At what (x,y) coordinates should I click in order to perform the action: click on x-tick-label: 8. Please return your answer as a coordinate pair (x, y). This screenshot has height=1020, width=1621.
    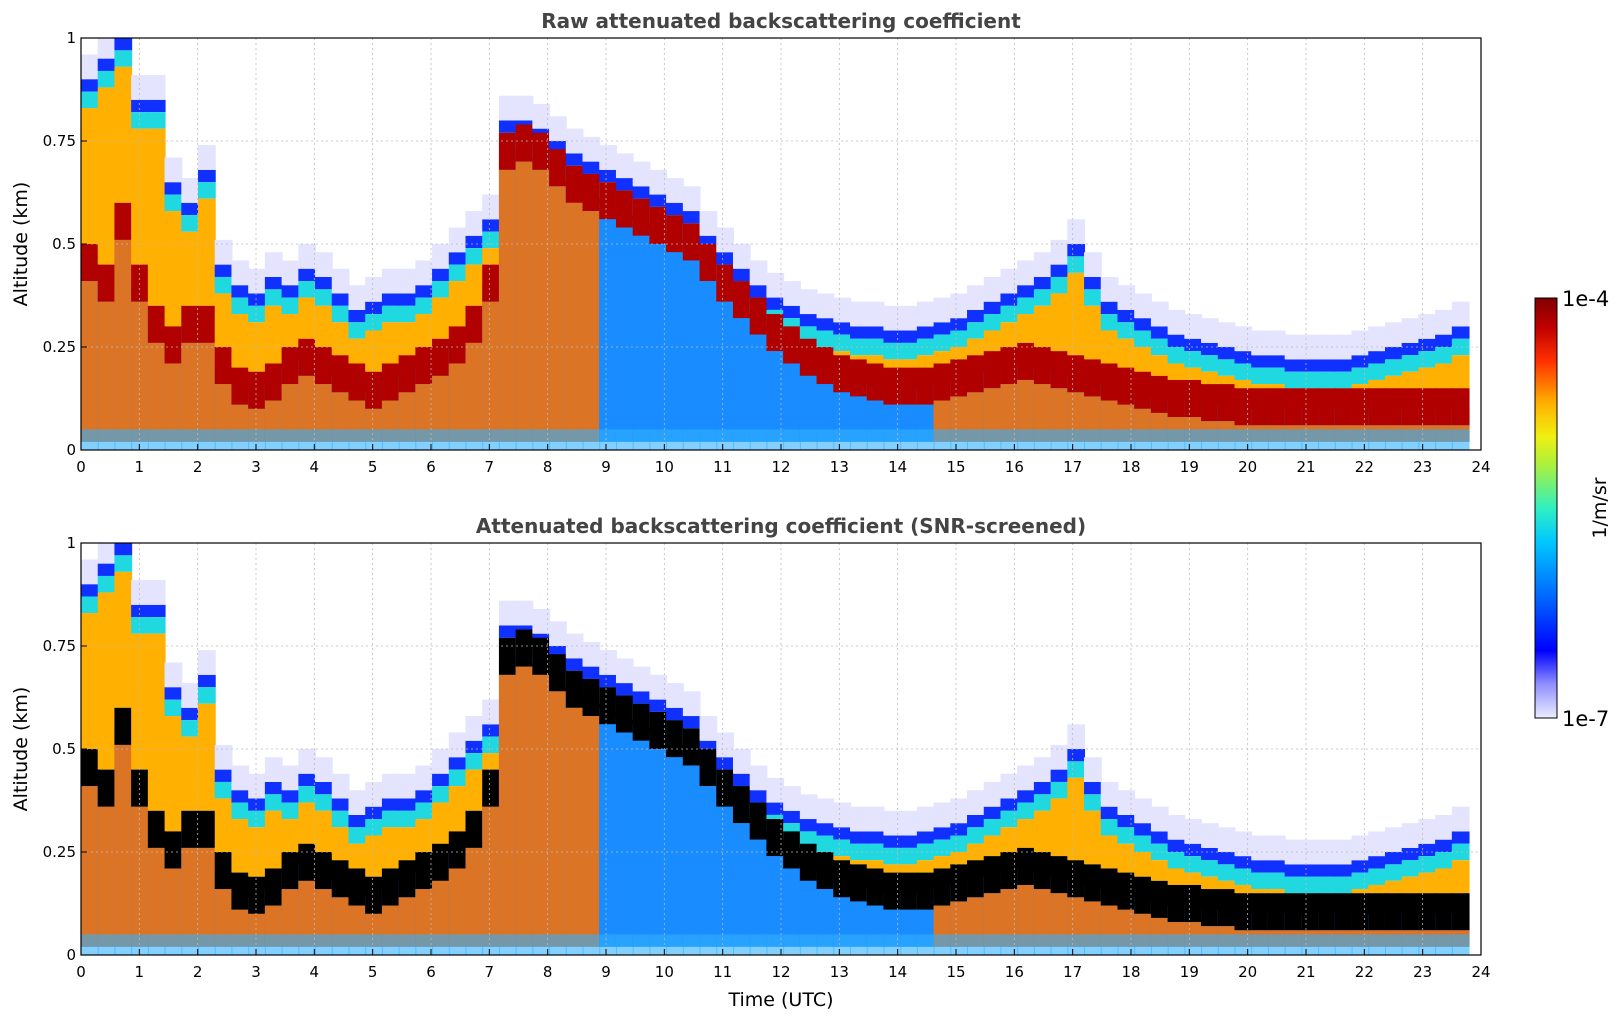
    Looking at the image, I should click on (548, 467).